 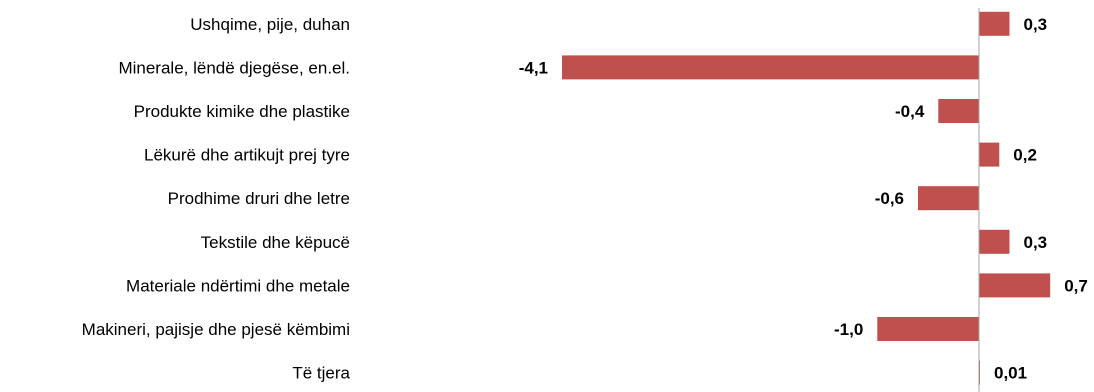 What do you see at coordinates (259, 198) in the screenshot?
I see `category-label: Prodhime druri dhe letre` at bounding box center [259, 198].